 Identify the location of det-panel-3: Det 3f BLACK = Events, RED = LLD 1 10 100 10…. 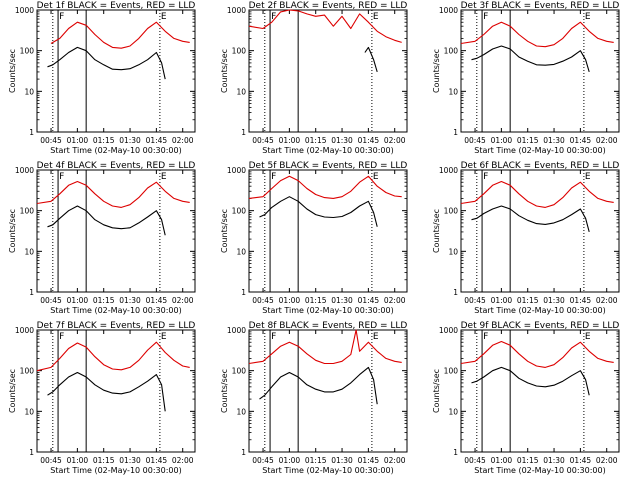
(526, 78).